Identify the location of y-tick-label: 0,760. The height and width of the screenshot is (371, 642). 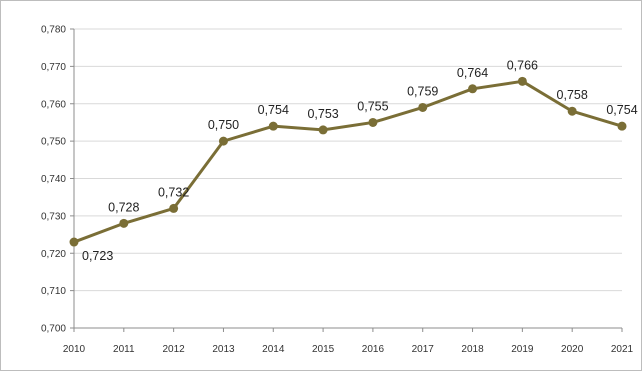
(53, 104).